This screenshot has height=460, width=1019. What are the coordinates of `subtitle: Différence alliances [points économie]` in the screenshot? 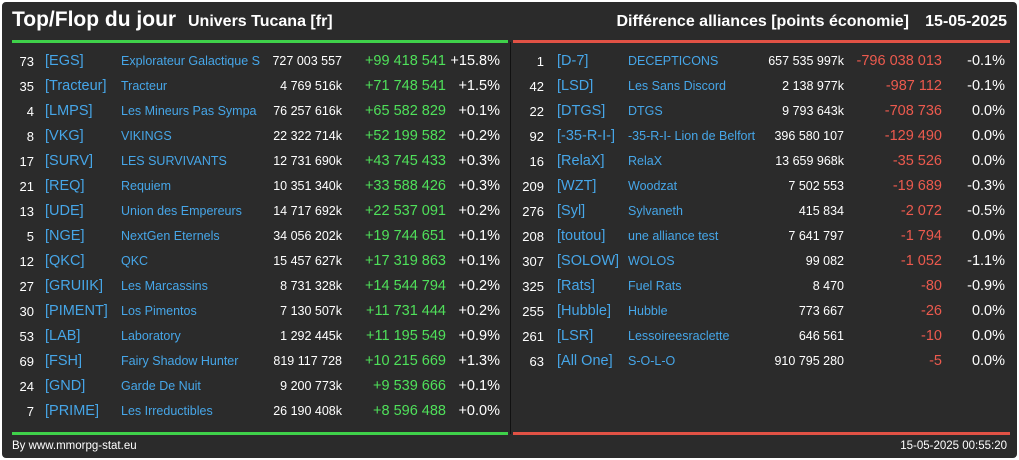 It's located at (762, 21).